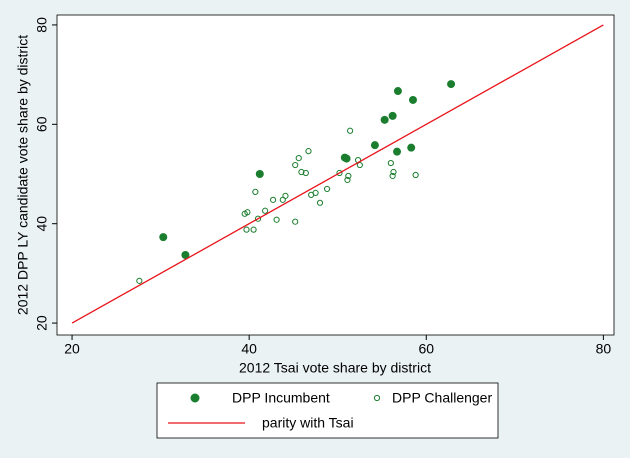 The image size is (630, 458). Describe the element at coordinates (308, 423) in the screenshot. I see `legend-label: parity with Tsai` at that location.